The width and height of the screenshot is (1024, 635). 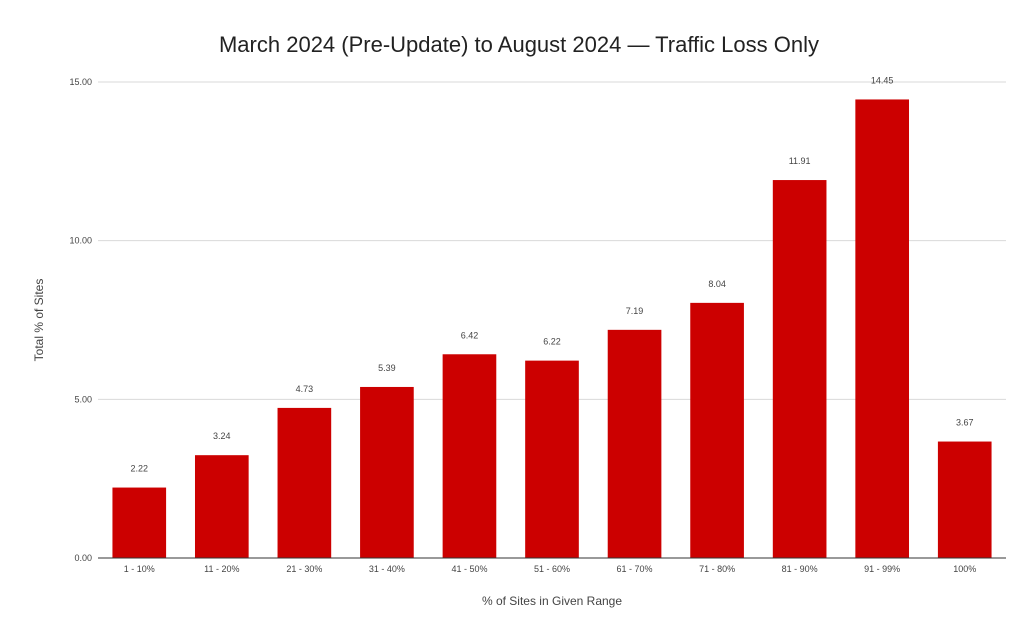 What do you see at coordinates (965, 423) in the screenshot?
I see `data-label: 3.67` at bounding box center [965, 423].